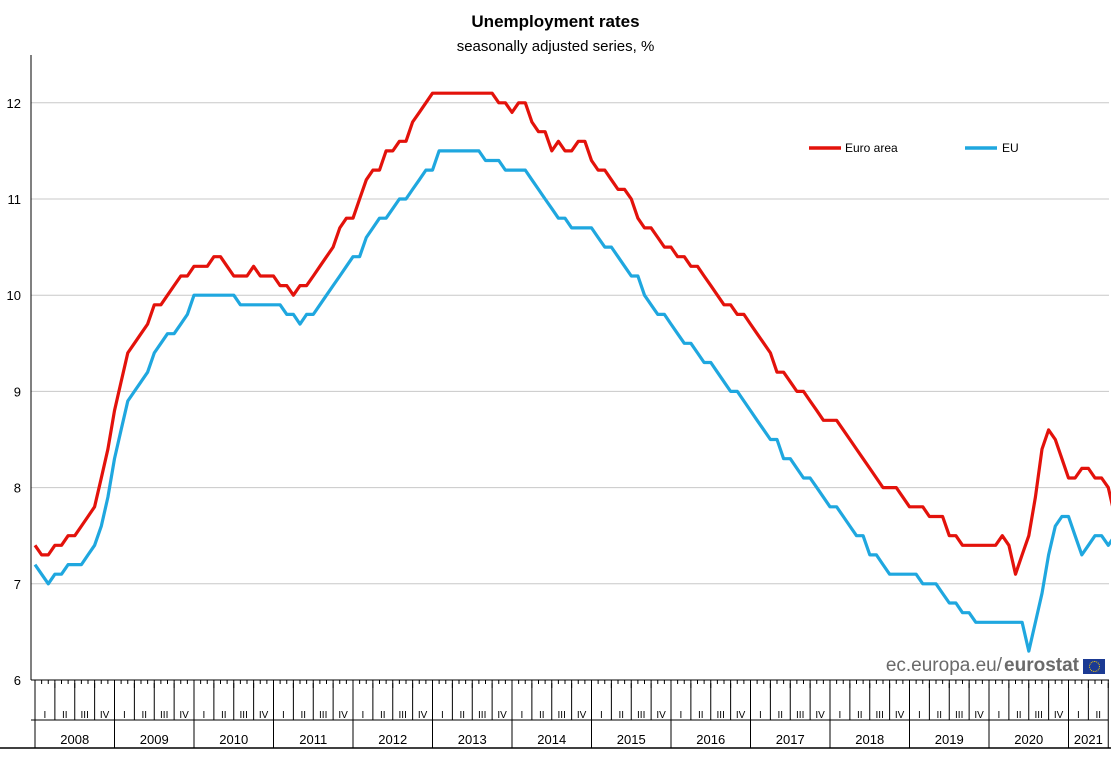 The height and width of the screenshot is (764, 1111). I want to click on y-tick-label: 7, so click(17, 584).